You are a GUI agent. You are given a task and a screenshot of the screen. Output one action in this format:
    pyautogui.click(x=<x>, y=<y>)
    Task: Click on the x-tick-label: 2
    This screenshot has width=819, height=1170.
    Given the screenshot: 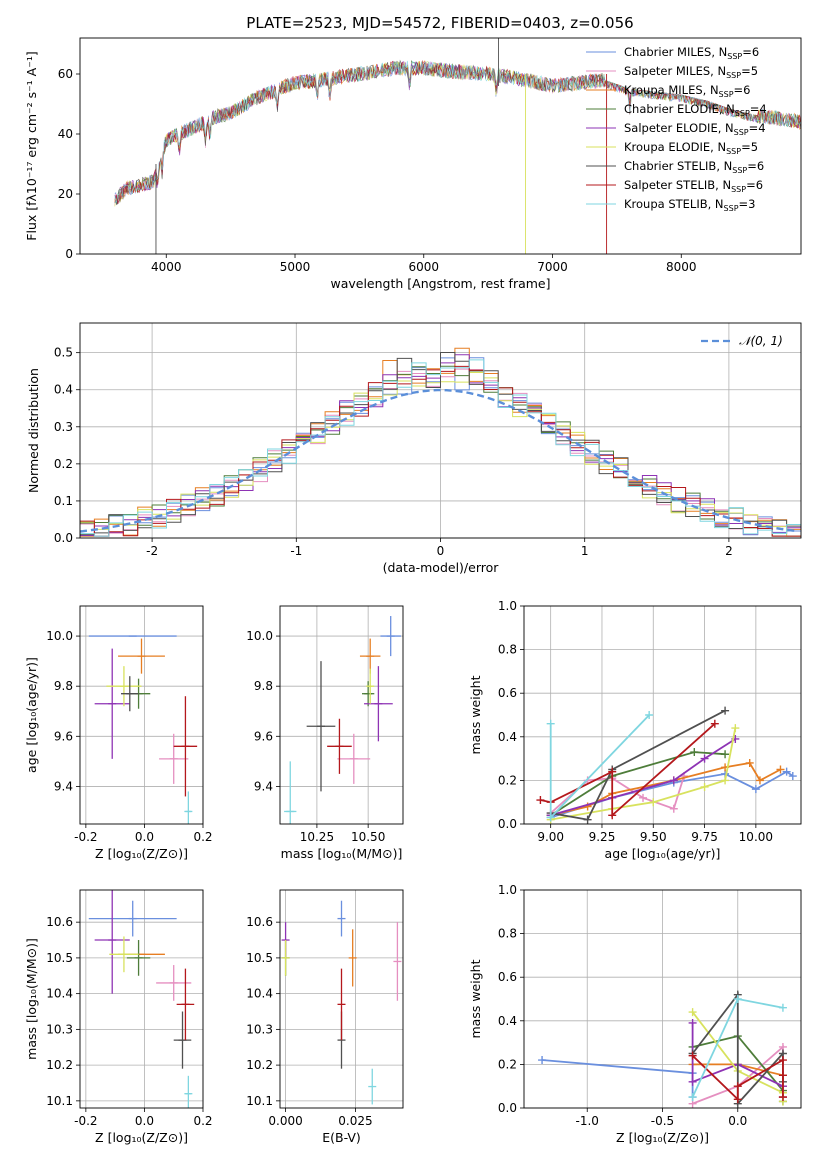 What is the action you would take?
    pyautogui.click(x=729, y=551)
    